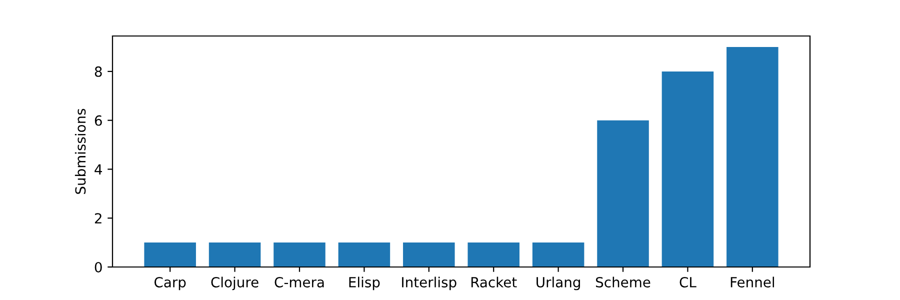 The height and width of the screenshot is (300, 900). What do you see at coordinates (299, 282) in the screenshot?
I see `x-tick-label: C-mera` at bounding box center [299, 282].